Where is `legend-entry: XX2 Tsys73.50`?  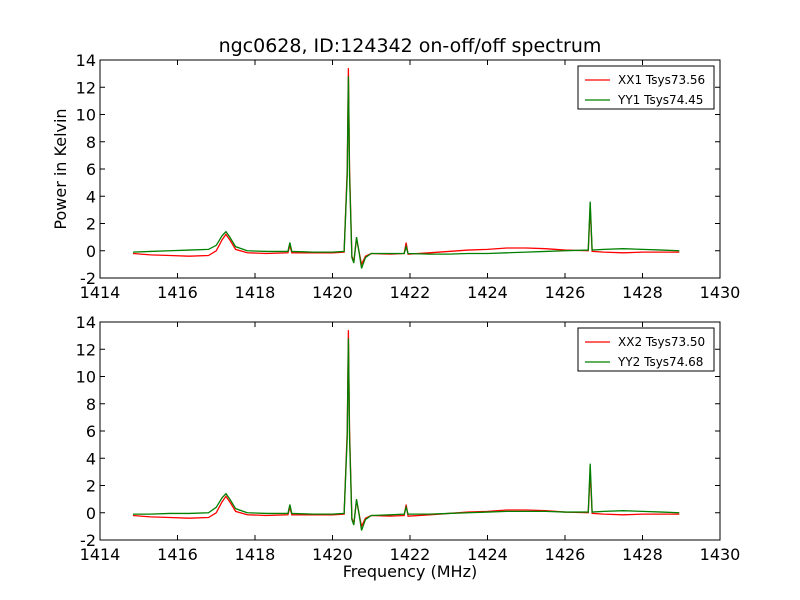 legend-entry: XX2 Tsys73.50 is located at coordinates (661, 342).